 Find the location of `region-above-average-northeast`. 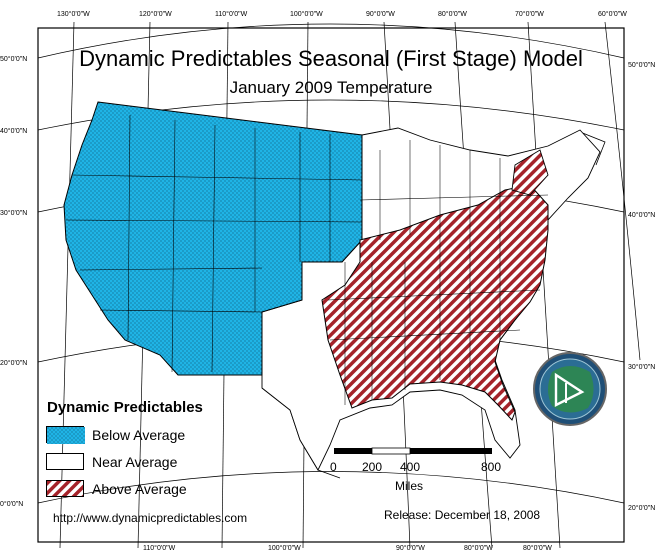

region-above-average-northeast is located at coordinates (530, 172).